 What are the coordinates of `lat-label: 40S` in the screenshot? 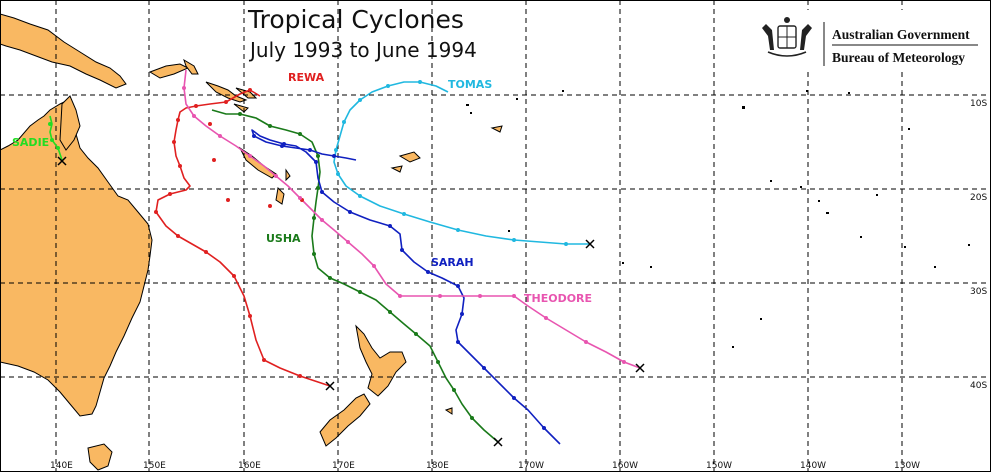 It's located at (978, 386).